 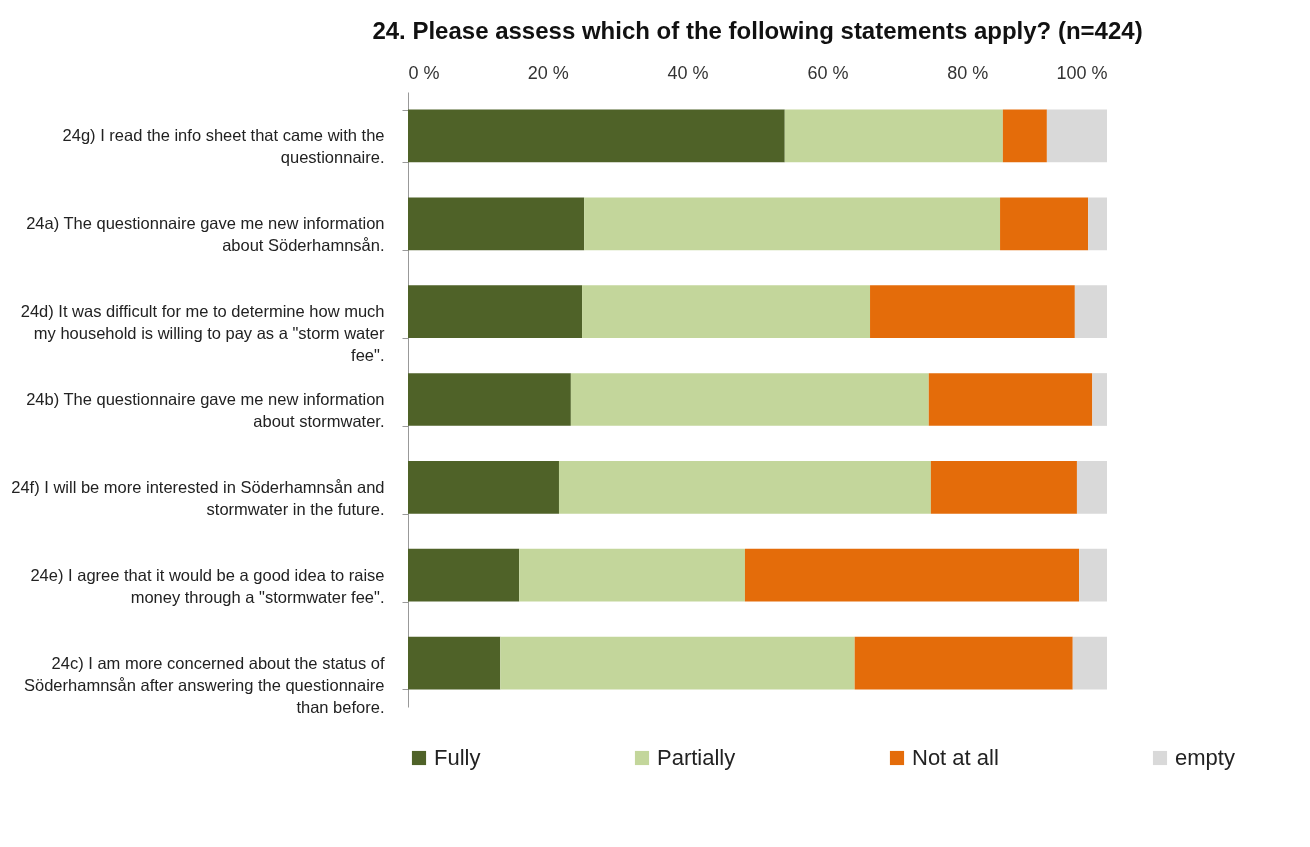 What do you see at coordinates (688, 72) in the screenshot?
I see `x-tick-label: 40 %` at bounding box center [688, 72].